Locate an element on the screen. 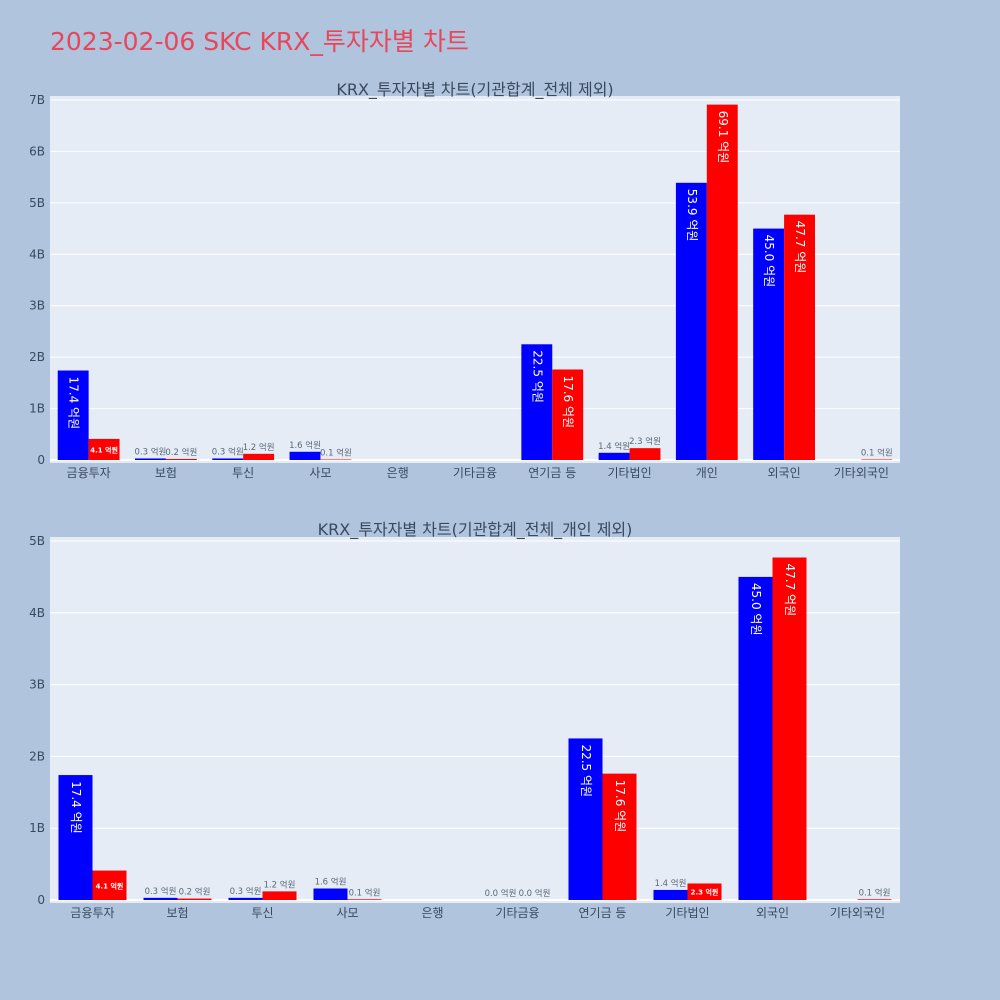  chart2-data-label: 47.7 억원 is located at coordinates (790, 590).